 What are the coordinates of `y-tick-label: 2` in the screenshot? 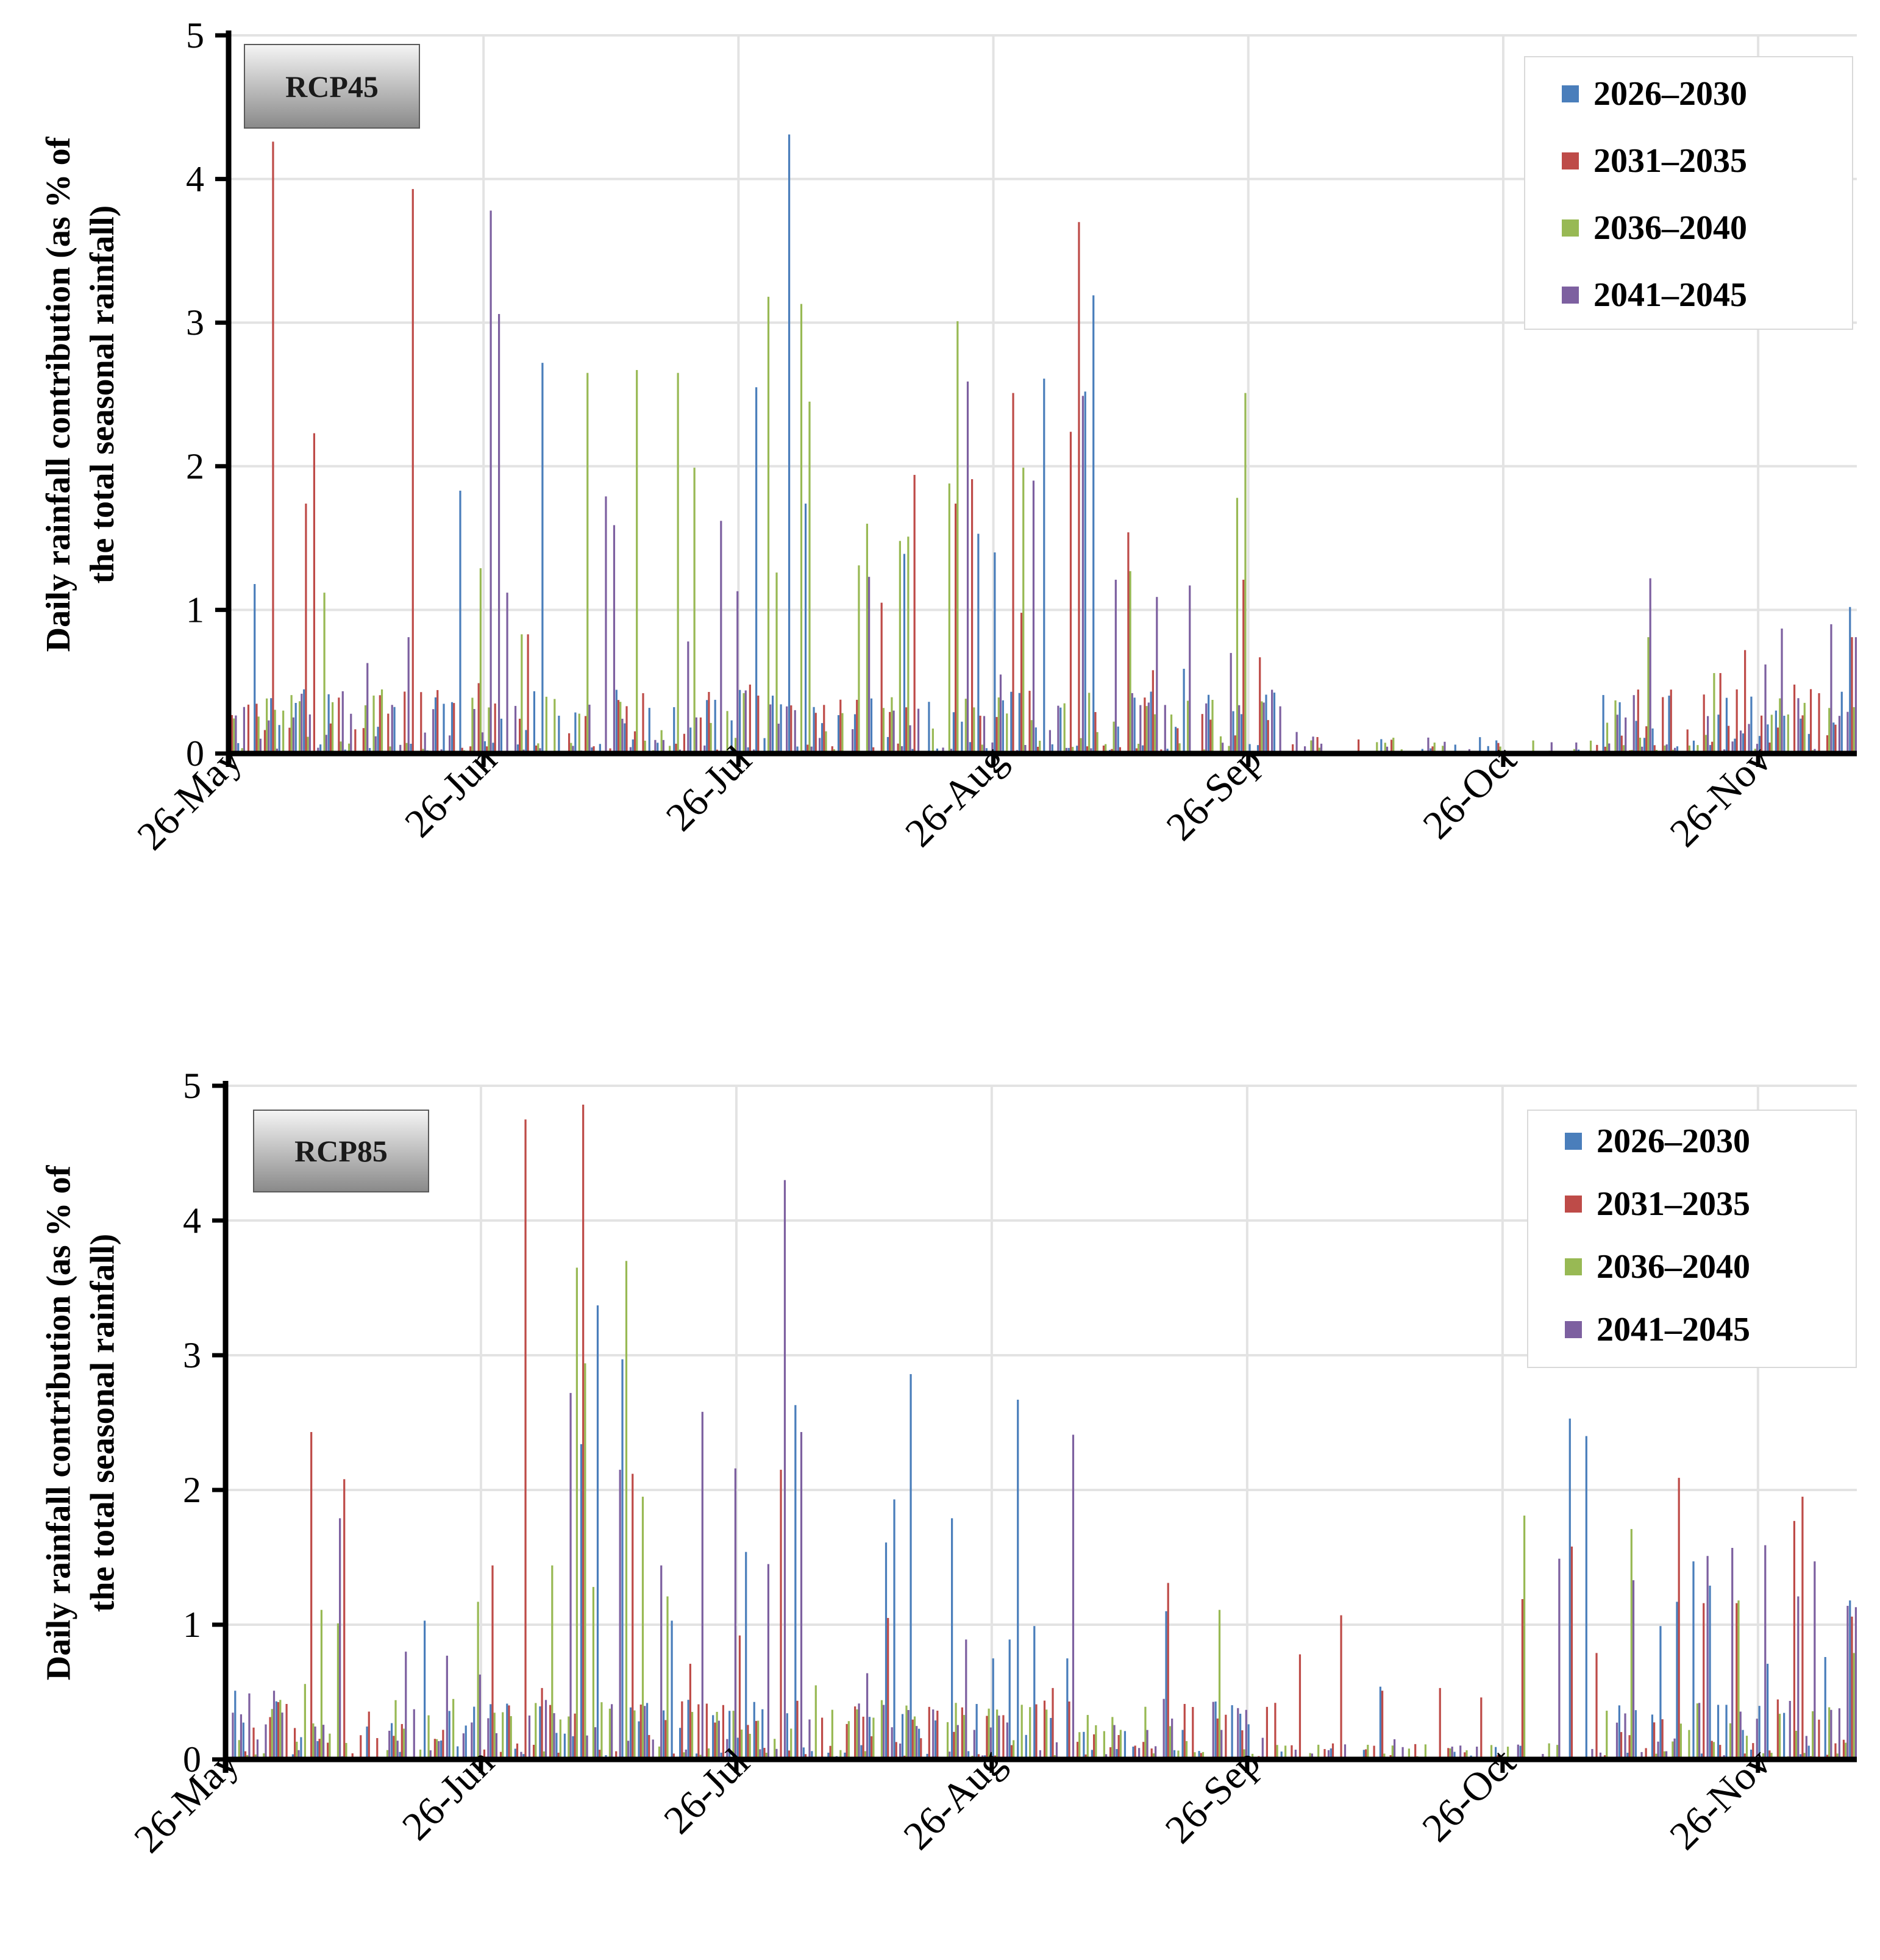 It's located at (192, 1490).